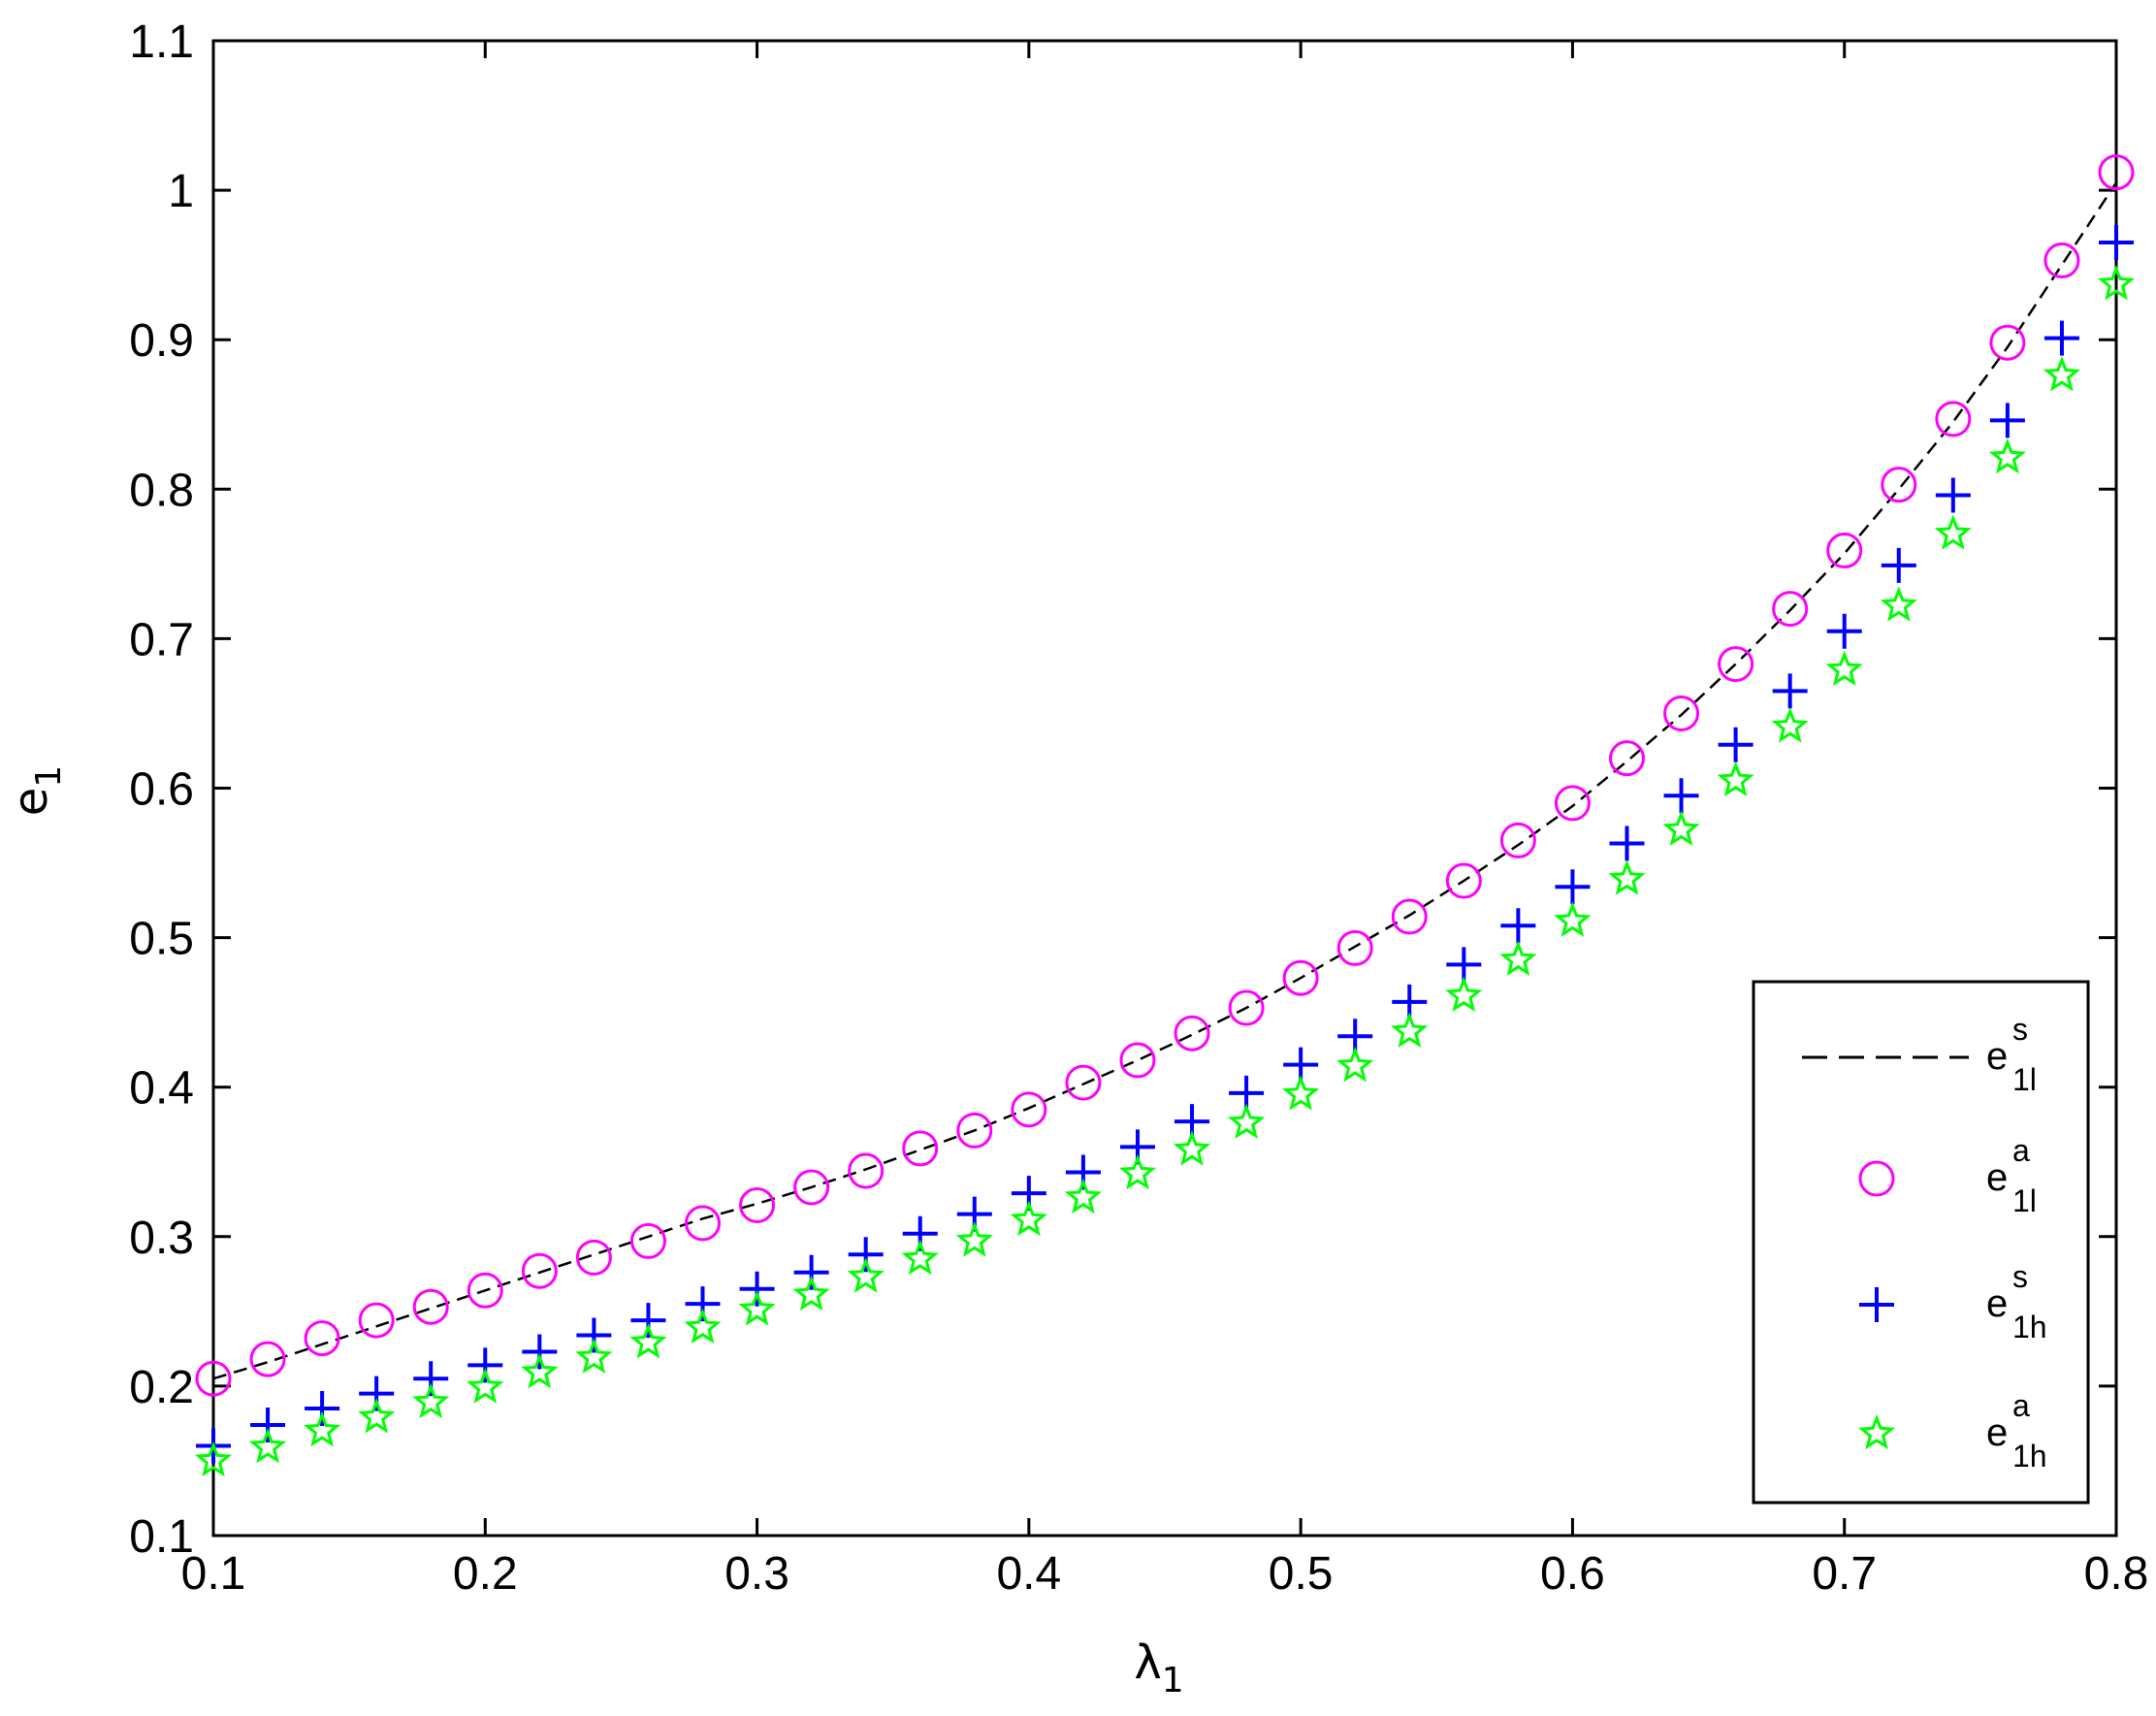 Image resolution: width=2156 pixels, height=1716 pixels. What do you see at coordinates (161, 940) in the screenshot?
I see `y-tick-label: 0.5` at bounding box center [161, 940].